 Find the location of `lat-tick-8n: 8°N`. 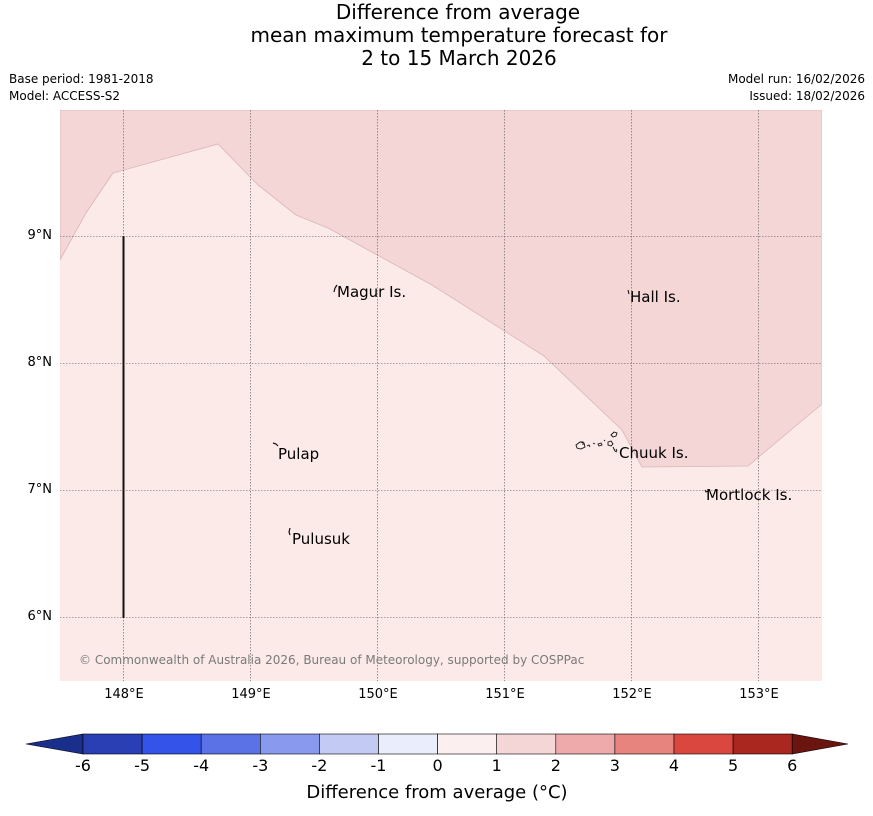

lat-tick-8n: 8°N is located at coordinates (40, 362).